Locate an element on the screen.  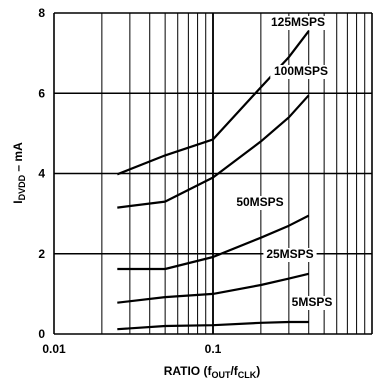
series-label: 100MSPS is located at coordinates (301, 71).